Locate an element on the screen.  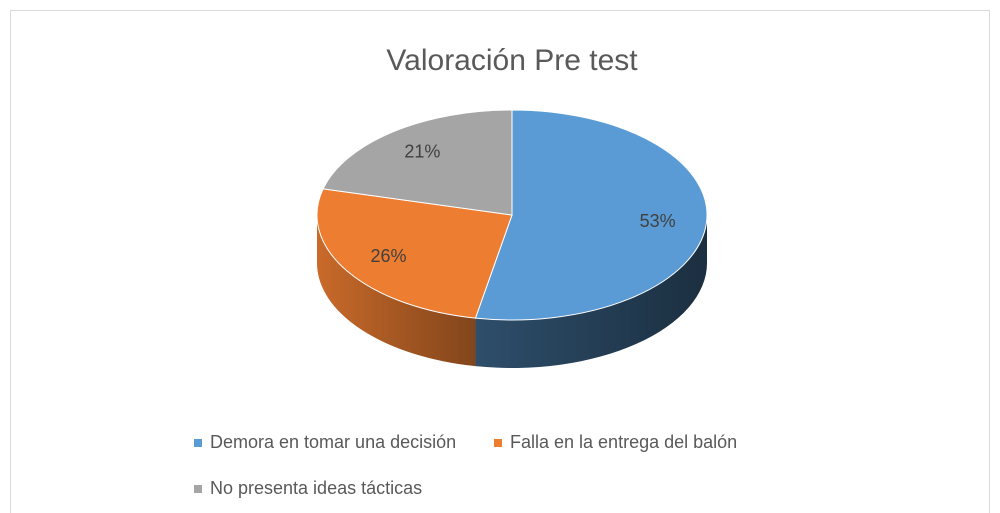
legend-label: Falla en la entrega del balón is located at coordinates (623, 442).